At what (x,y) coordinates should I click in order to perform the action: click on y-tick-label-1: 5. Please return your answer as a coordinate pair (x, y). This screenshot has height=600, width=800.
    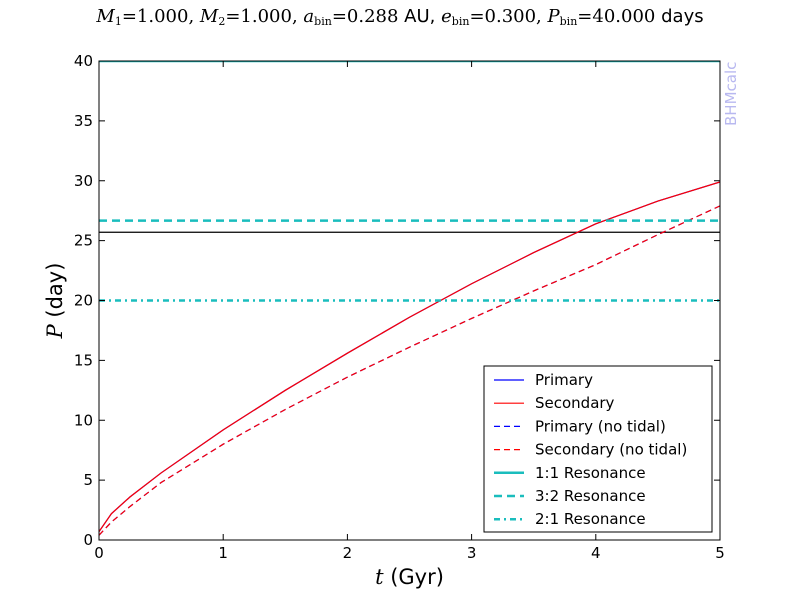
    Looking at the image, I should click on (88, 480).